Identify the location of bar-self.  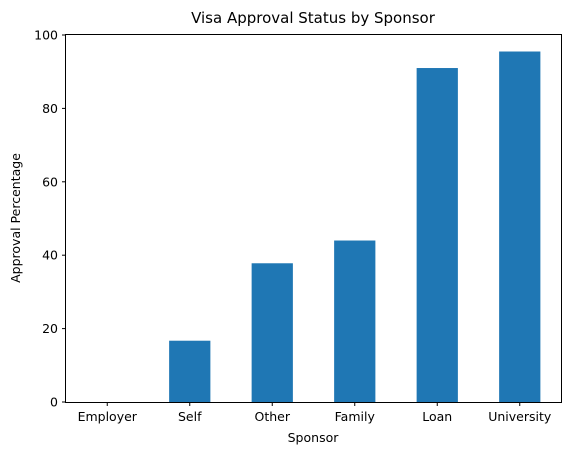
(190, 371).